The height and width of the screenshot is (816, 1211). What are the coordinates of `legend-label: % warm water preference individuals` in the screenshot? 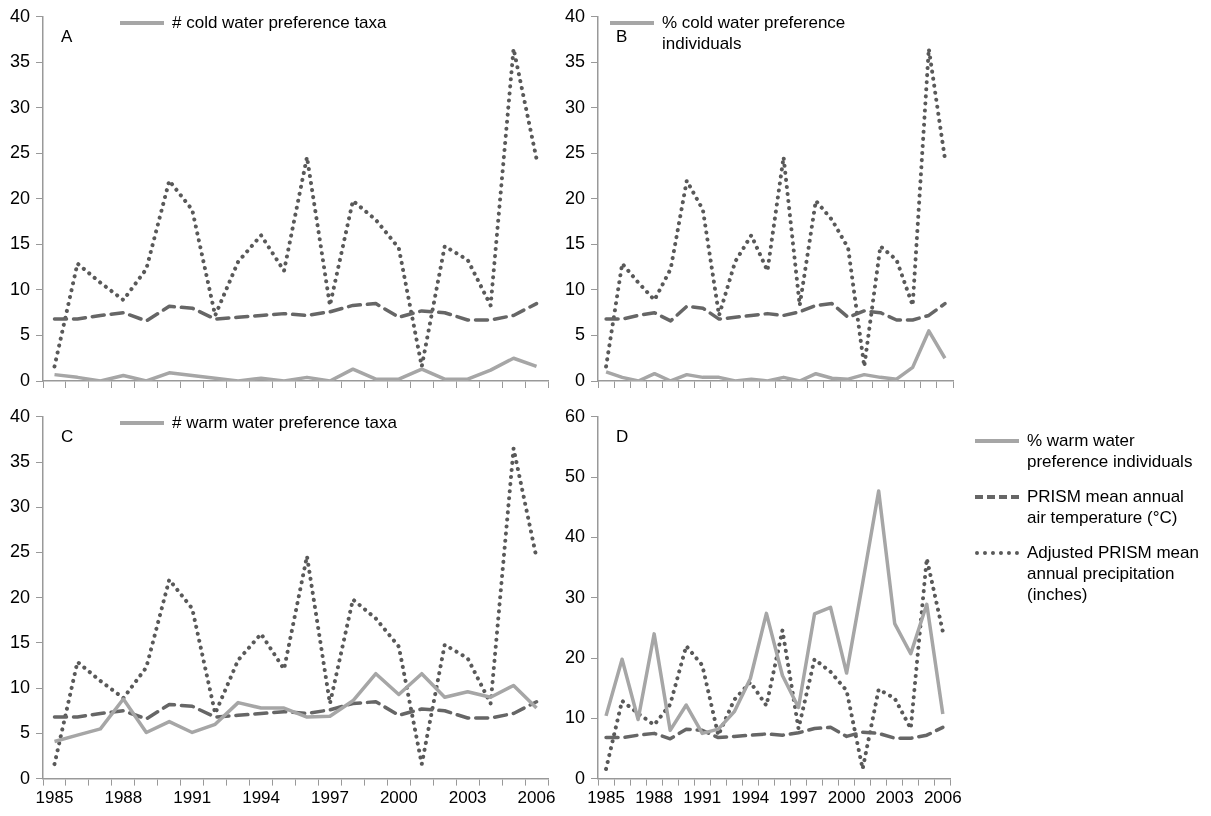 It's located at (1110, 451).